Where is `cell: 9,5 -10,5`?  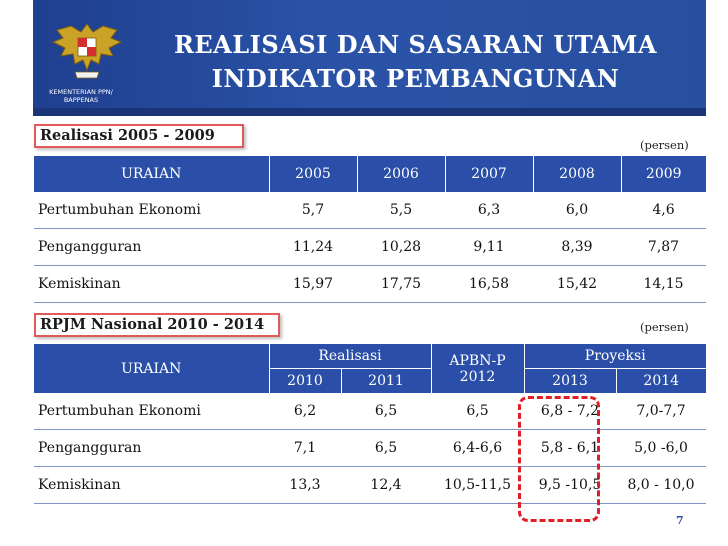 cell: 9,5 -10,5 is located at coordinates (570, 485).